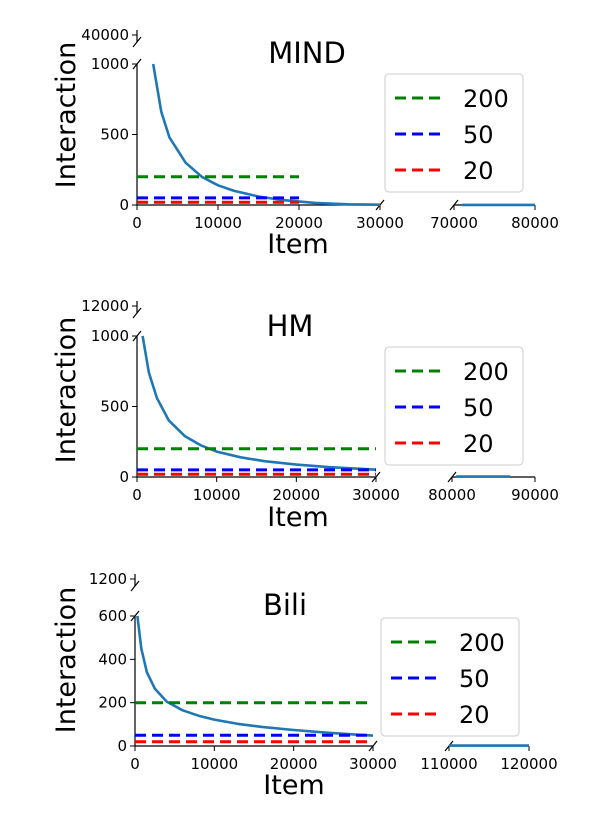  I want to click on y-tick-label: 400, so click(112, 659).